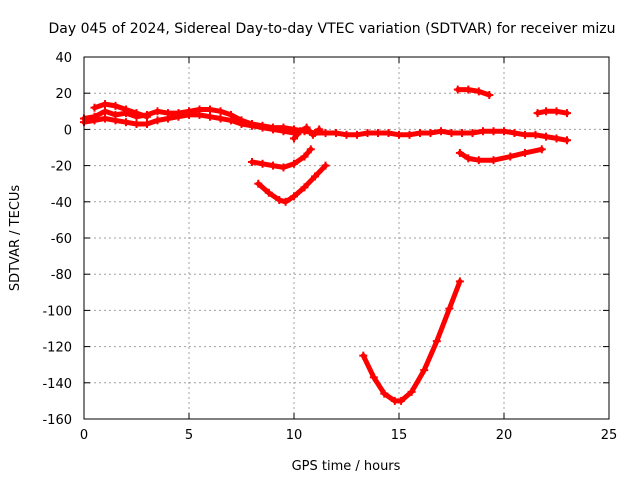  I want to click on y-tick-label: -160, so click(57, 420).